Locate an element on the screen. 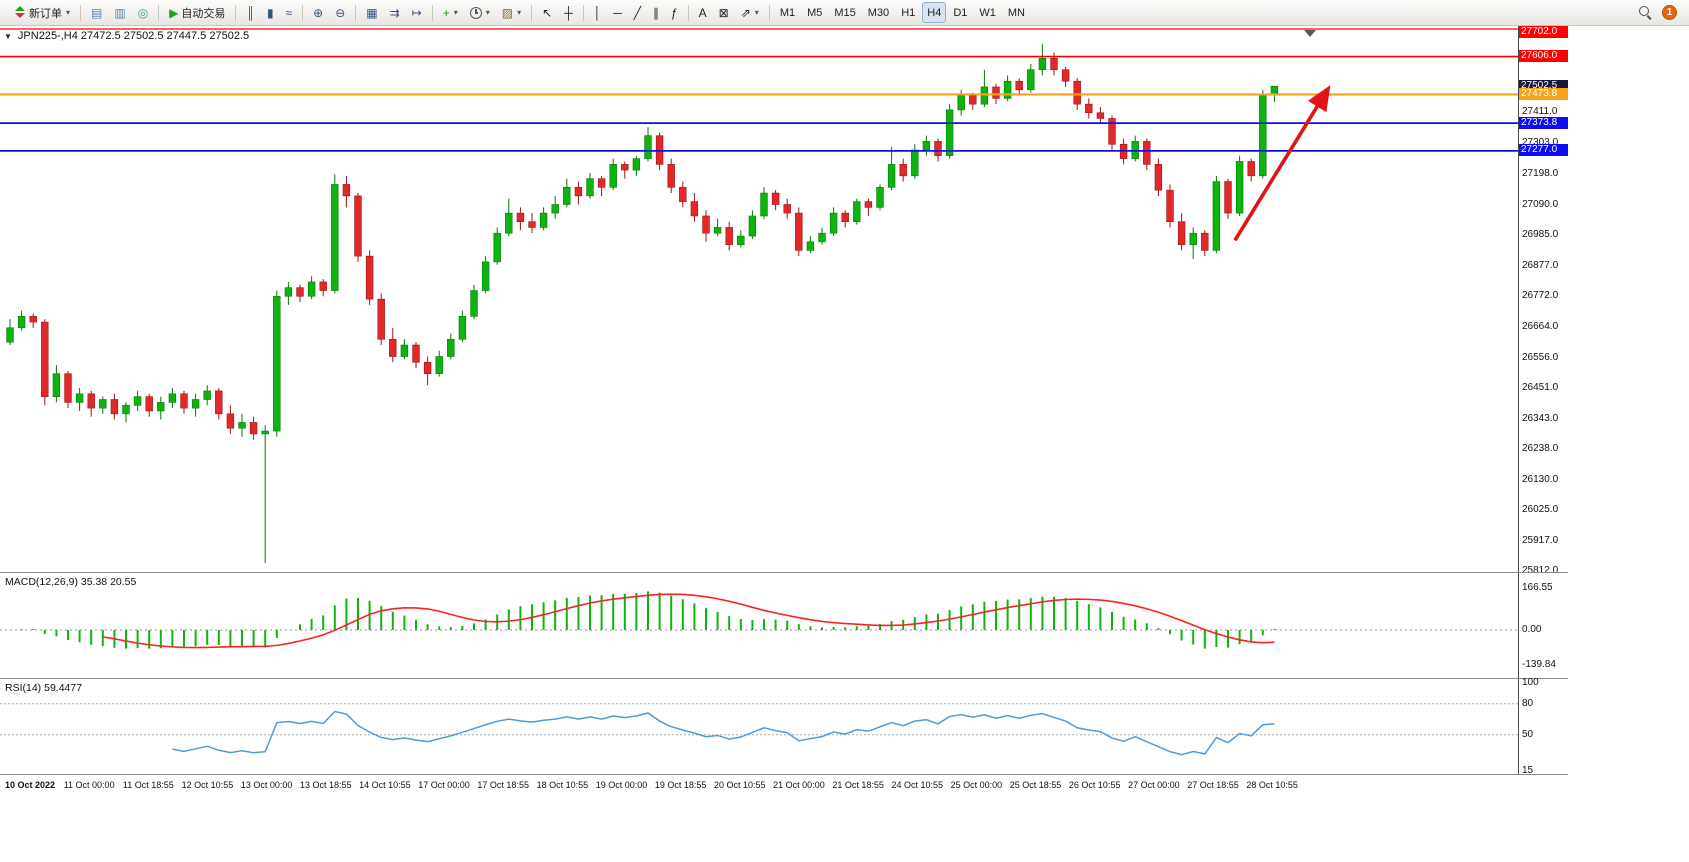 The width and height of the screenshot is (1689, 862). time-axis-label: 24 Oct 10:55 is located at coordinates (917, 785).